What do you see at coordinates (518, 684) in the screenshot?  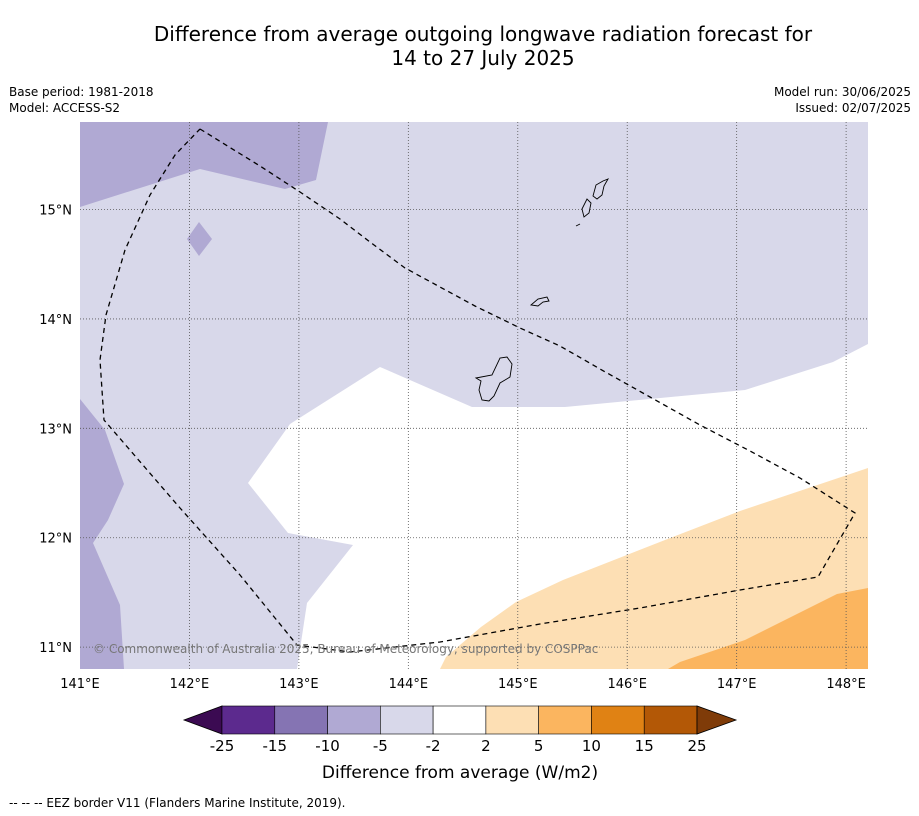 I see `longitude-tick-label: 145°E` at bounding box center [518, 684].